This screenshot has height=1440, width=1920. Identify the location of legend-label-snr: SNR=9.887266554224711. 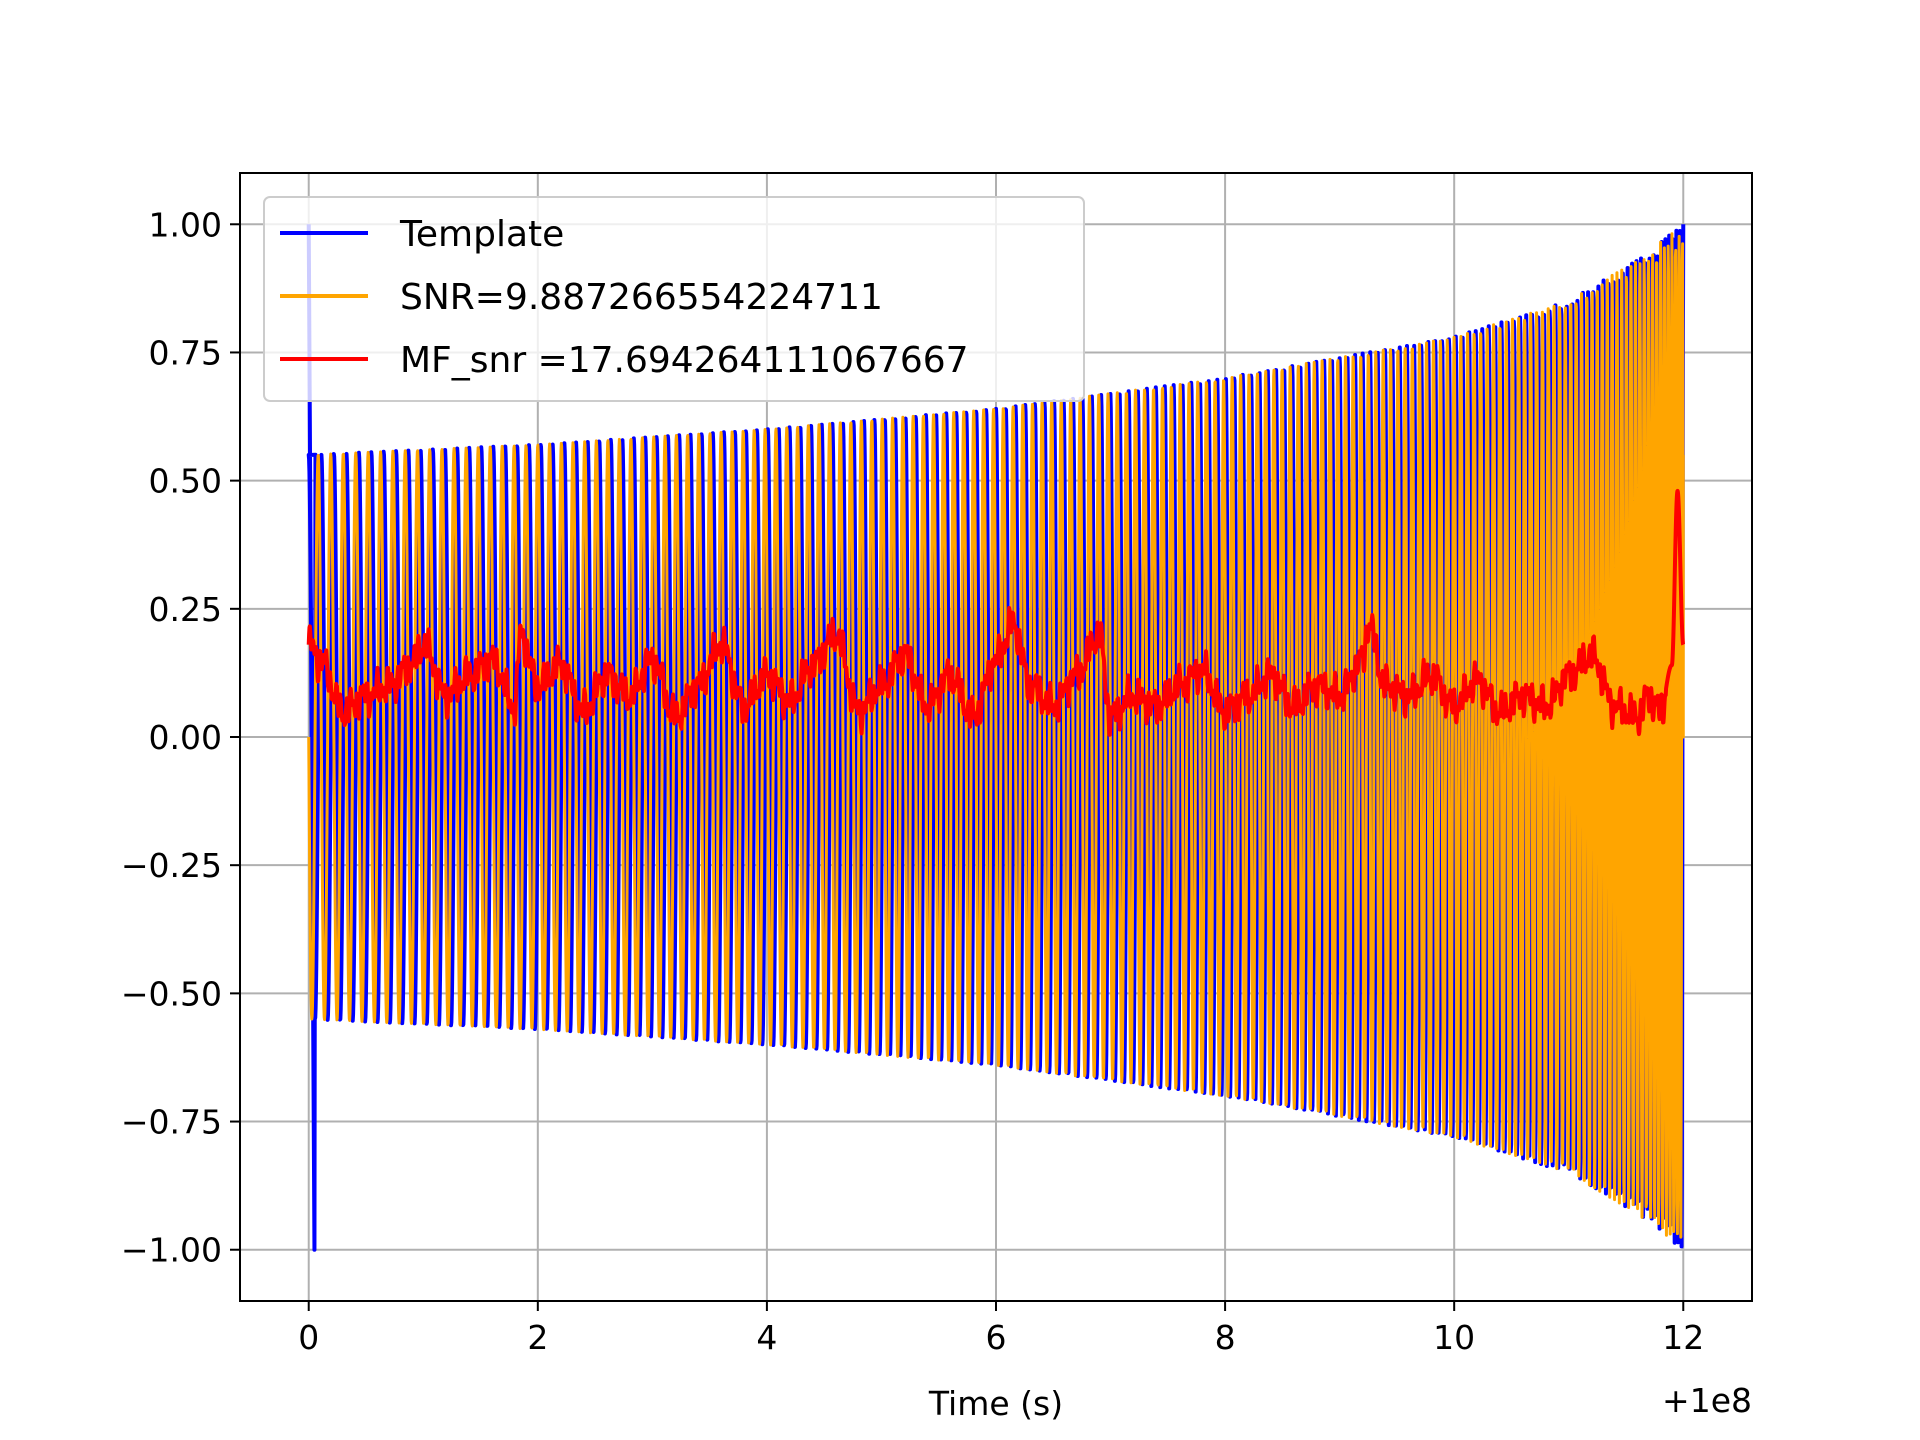
(641, 297).